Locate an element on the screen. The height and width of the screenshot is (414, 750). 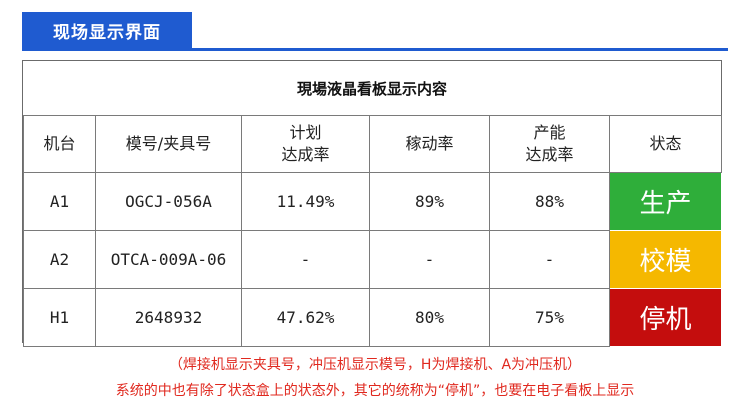
cell-production-rate: - is located at coordinates (549, 259).